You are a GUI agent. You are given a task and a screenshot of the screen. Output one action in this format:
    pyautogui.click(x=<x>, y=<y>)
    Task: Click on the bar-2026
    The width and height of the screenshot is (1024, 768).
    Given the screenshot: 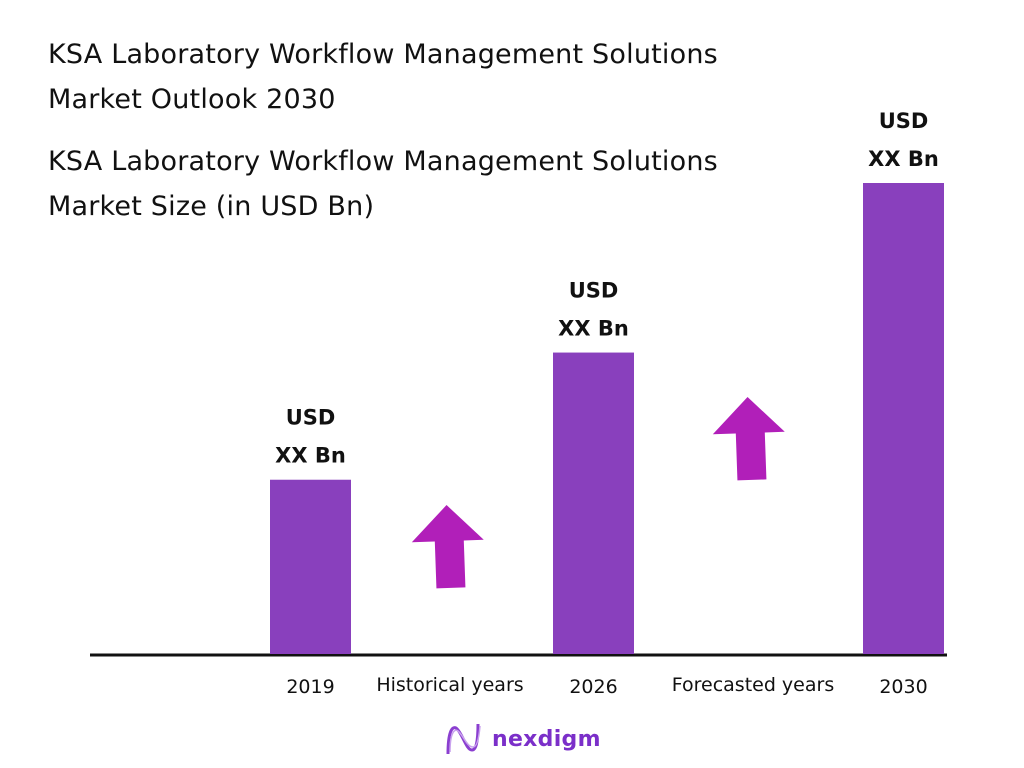 What is the action you would take?
    pyautogui.click(x=593, y=503)
    